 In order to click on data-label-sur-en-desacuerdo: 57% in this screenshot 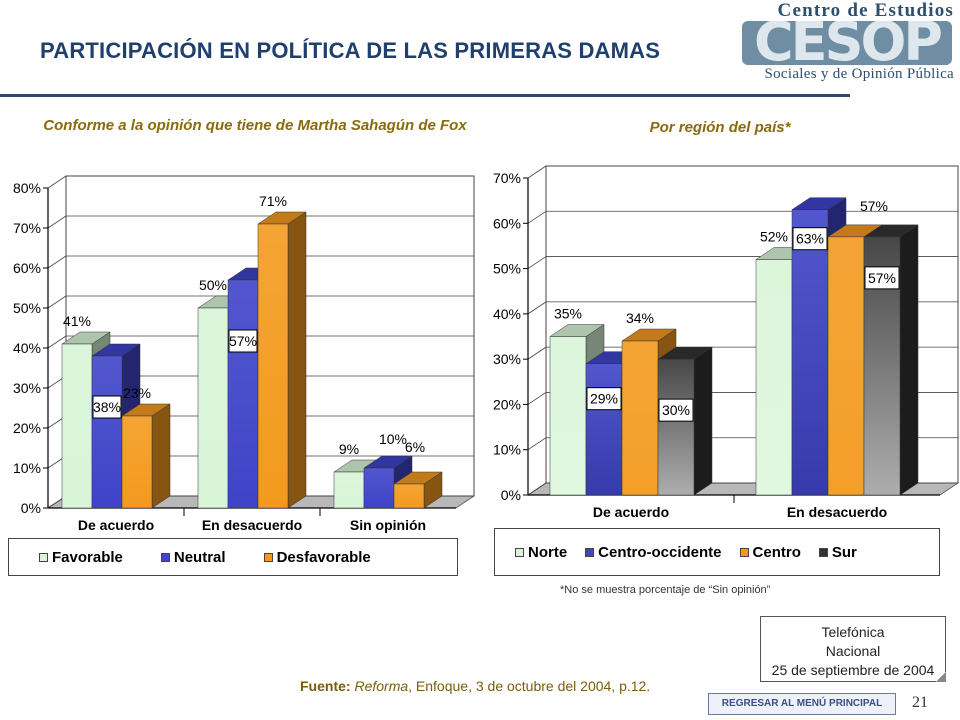, I will do `click(882, 278)`.